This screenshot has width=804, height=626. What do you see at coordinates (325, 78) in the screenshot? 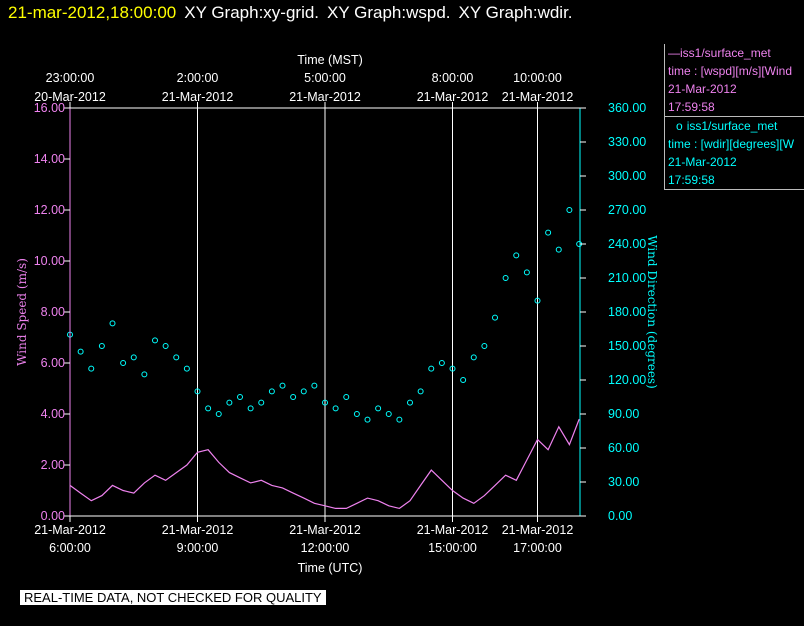
I see `top-tick-time: 5:00:00` at bounding box center [325, 78].